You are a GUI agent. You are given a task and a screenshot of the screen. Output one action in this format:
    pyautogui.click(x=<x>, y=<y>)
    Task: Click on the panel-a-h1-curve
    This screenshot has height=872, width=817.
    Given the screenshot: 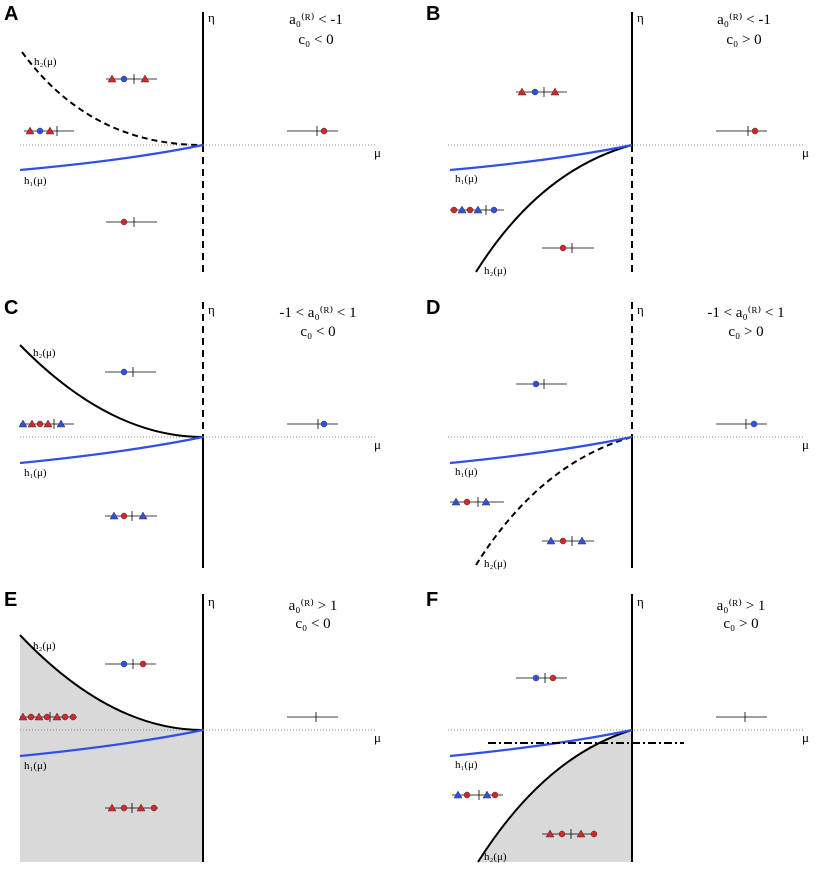 What is the action you would take?
    pyautogui.click(x=111, y=157)
    